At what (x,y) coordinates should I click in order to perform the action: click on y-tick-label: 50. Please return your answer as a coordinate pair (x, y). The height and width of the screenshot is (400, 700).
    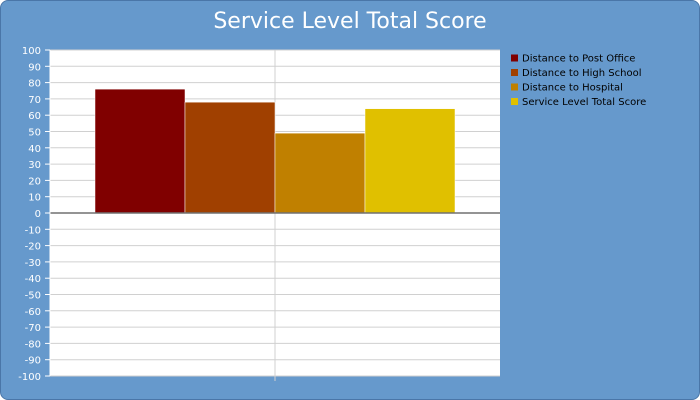
    Looking at the image, I should click on (34, 133).